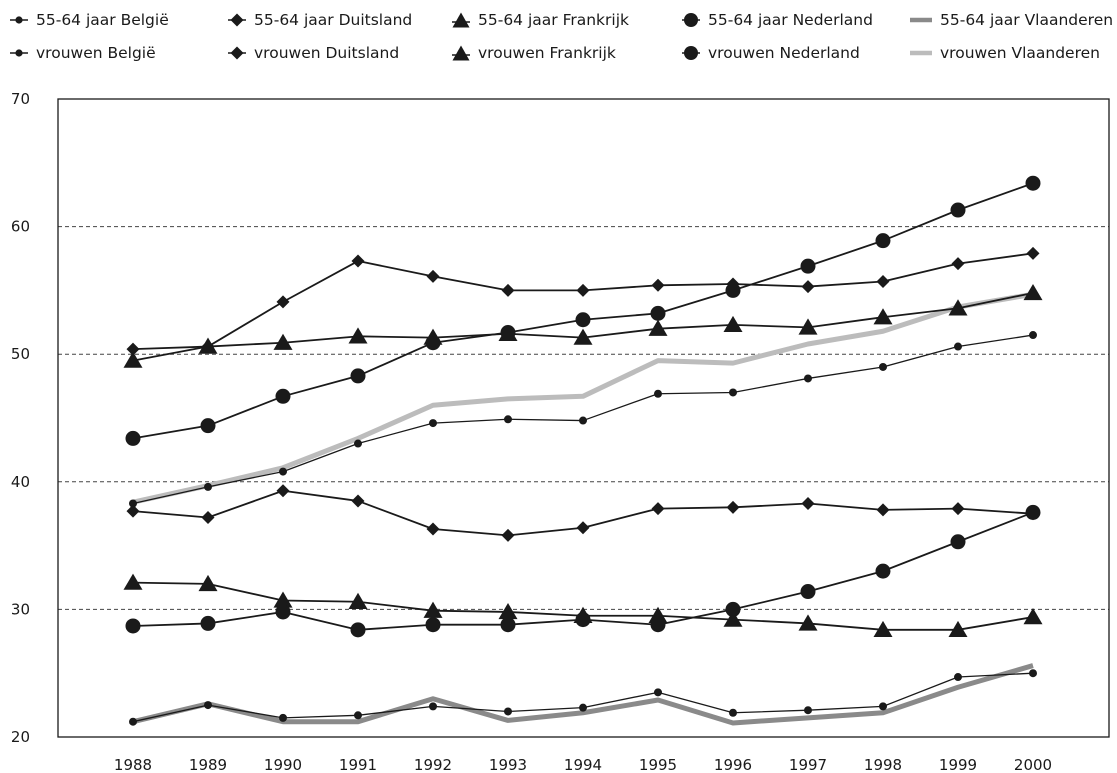  What do you see at coordinates (358, 764) in the screenshot?
I see `x-tick-label: 1991` at bounding box center [358, 764].